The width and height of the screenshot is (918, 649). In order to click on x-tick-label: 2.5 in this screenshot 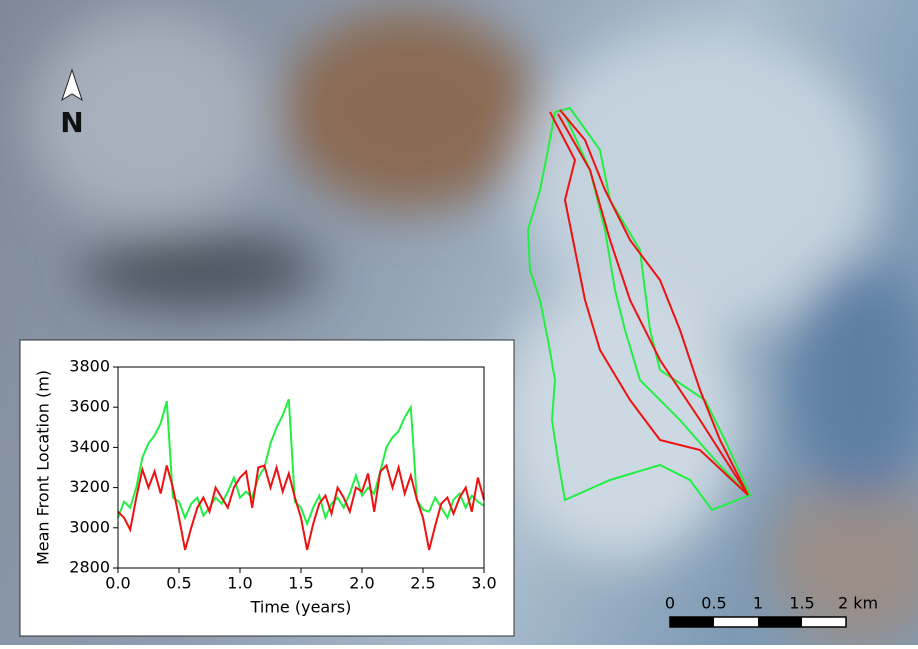, I will do `click(422, 583)`.